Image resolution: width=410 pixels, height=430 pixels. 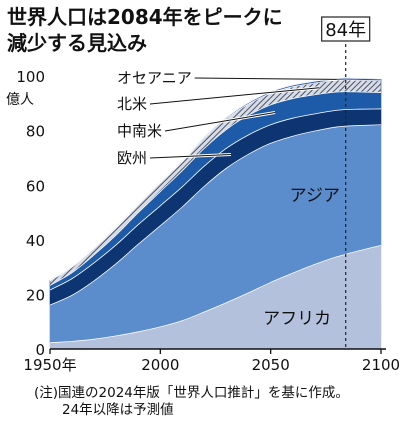 I want to click on y-tick-label: 100, so click(x=30, y=77).